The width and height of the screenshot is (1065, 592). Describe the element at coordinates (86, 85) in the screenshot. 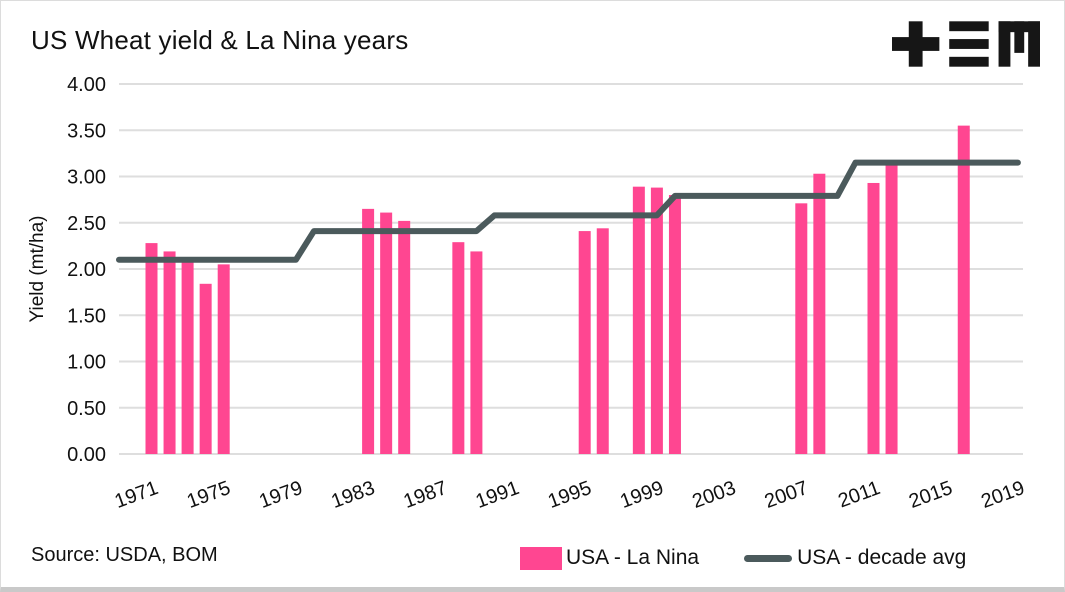

I see `svg-text: 4.00` at that location.